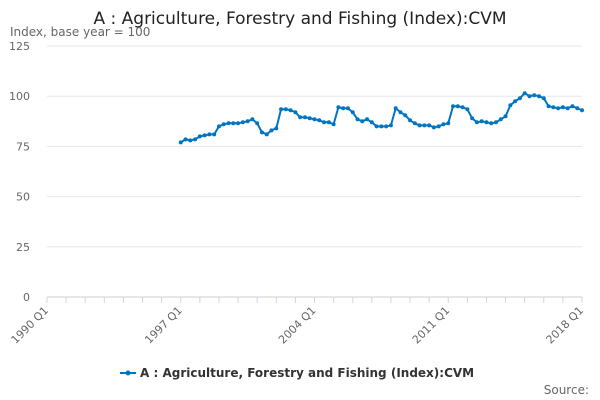 The image size is (600, 400). Describe the element at coordinates (431, 325) in the screenshot. I see `x-tick-label: 2011 Q1` at that location.